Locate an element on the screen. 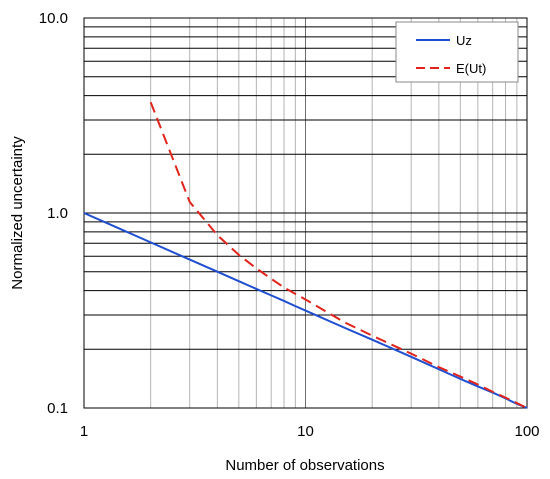 This screenshot has width=550, height=479. legend-label-uz: Uz is located at coordinates (464, 40).